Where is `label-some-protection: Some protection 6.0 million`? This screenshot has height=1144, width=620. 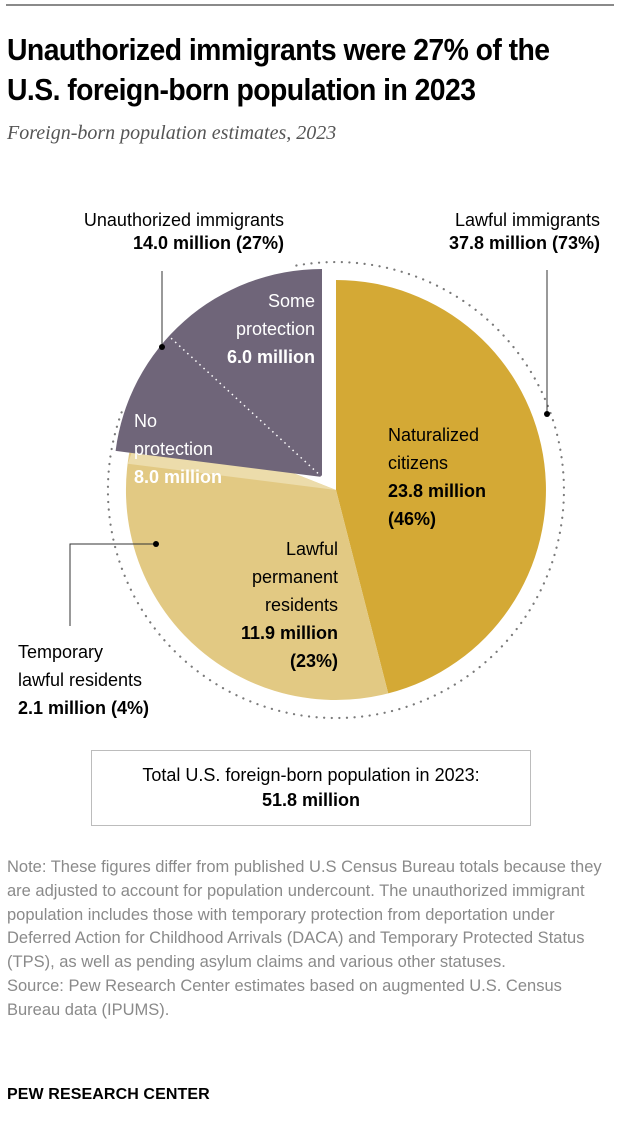
label-some-protection: Some protection 6.0 million is located at coordinates (257, 329).